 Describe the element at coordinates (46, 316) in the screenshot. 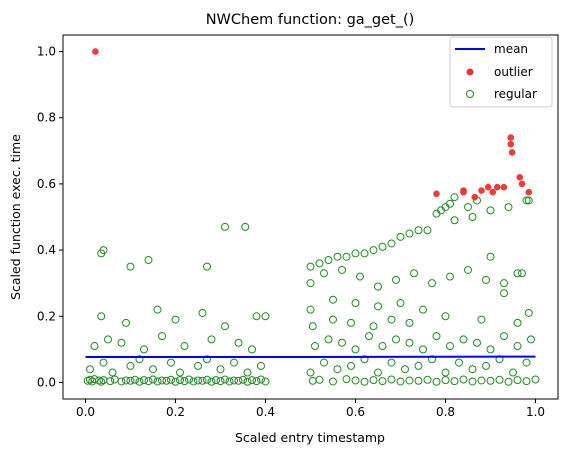

I see `y-tick-label: 0.2` at that location.